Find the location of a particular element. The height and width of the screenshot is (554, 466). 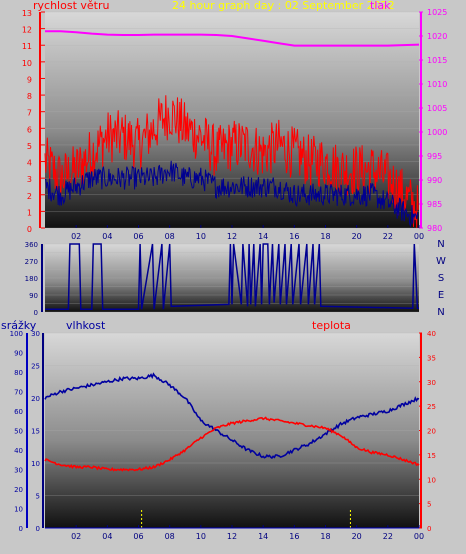

left-tick-label: 13 is located at coordinates (27, 13).